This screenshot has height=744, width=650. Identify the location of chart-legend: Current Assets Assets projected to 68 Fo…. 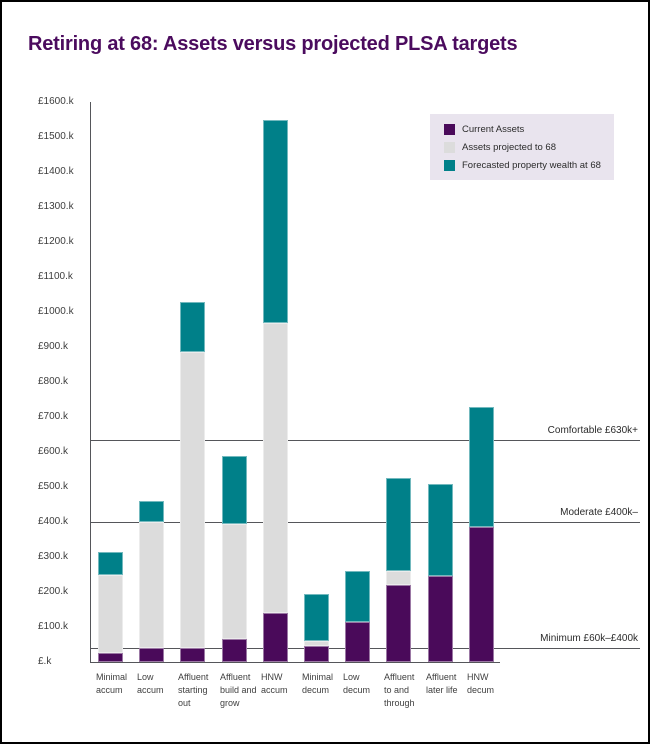
(522, 147).